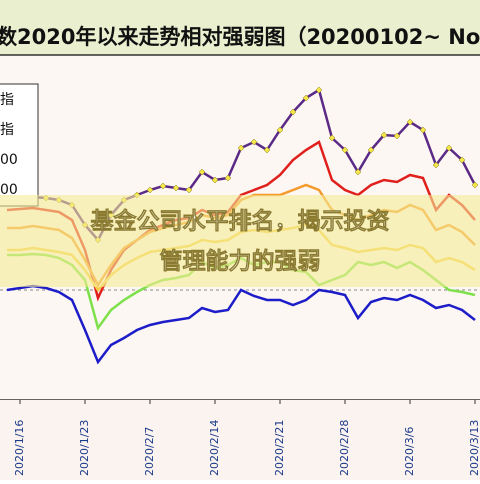 The height and width of the screenshot is (484, 480). I want to click on x-tick-label: 2020/2/21, so click(279, 448).